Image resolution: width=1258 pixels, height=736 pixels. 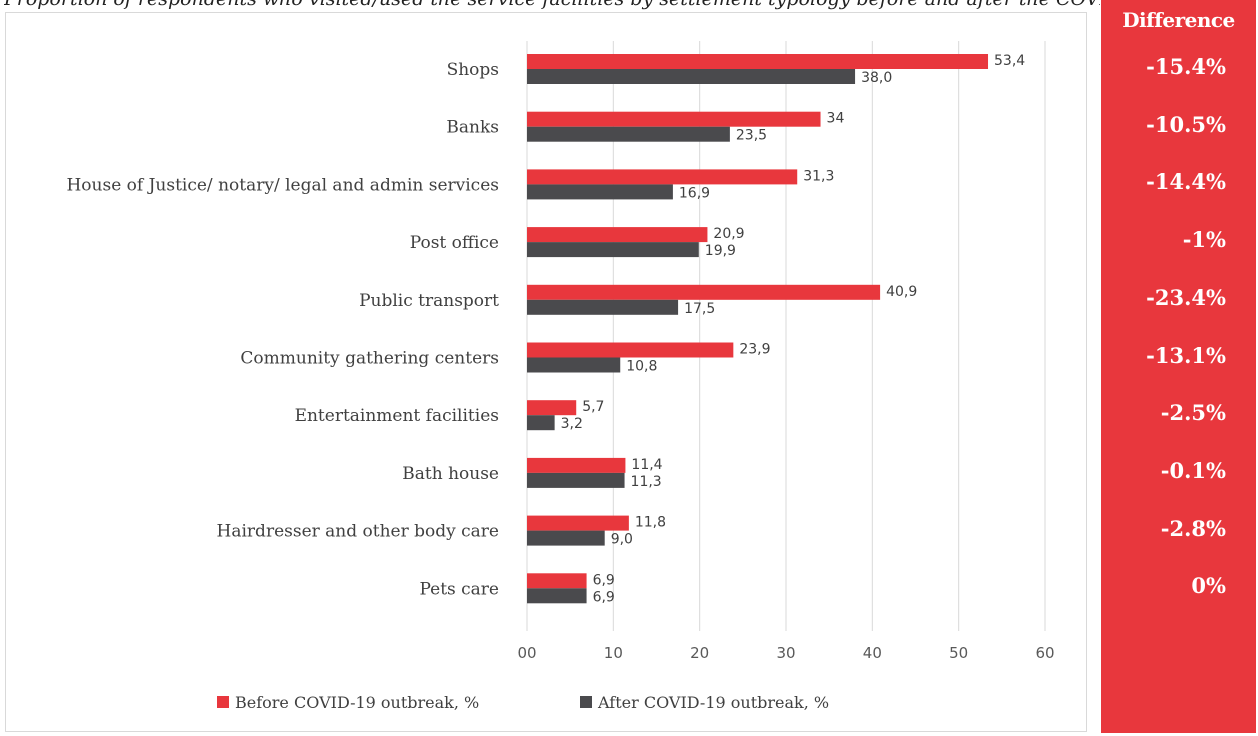 I want to click on data-label-after: 10,8, so click(x=641, y=367).